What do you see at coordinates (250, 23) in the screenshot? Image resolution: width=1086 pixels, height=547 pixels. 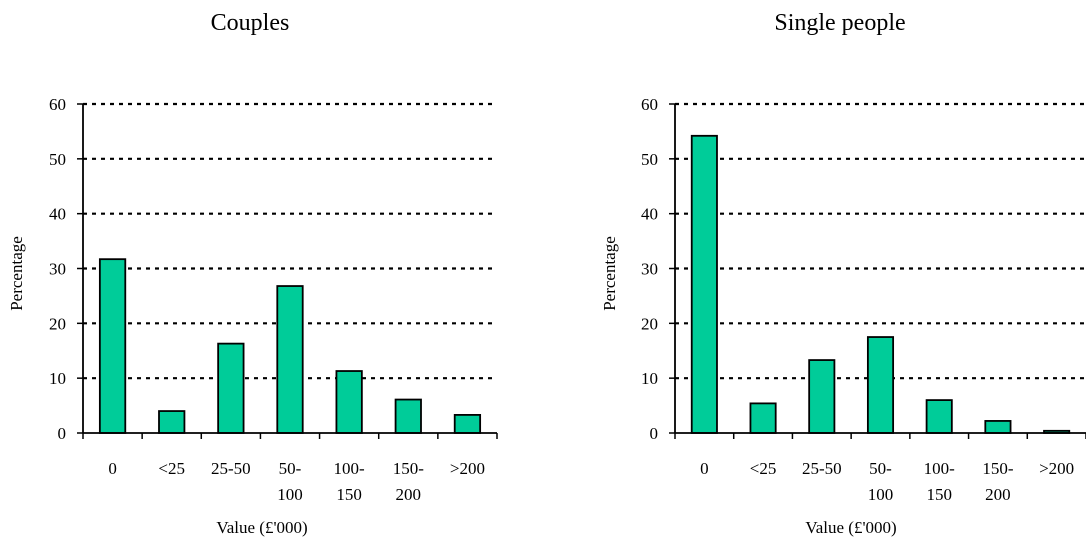 I see `chart-title: Couples` at bounding box center [250, 23].